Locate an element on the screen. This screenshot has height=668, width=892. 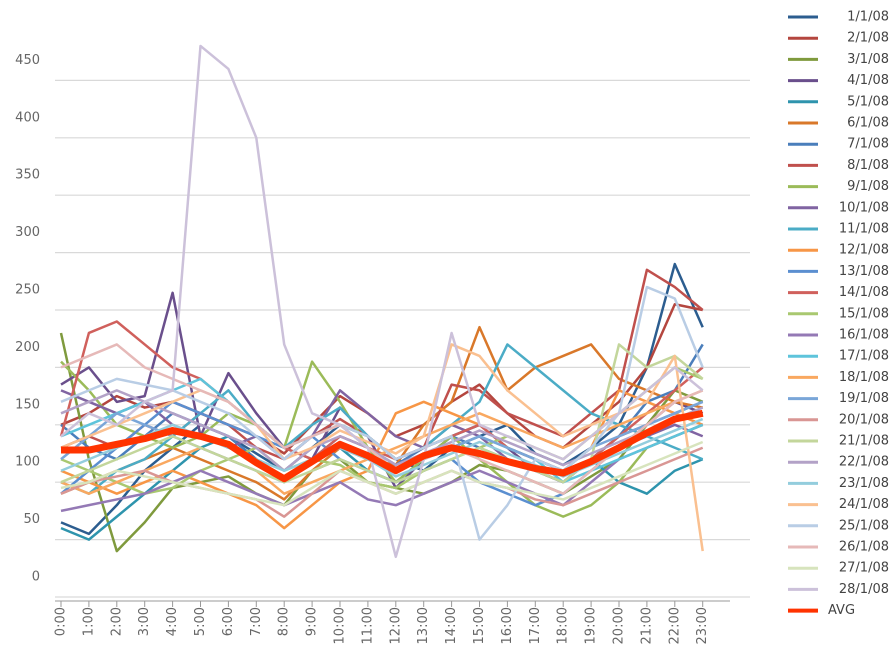
x-tick-label: 19:00 is located at coordinates (591, 625).